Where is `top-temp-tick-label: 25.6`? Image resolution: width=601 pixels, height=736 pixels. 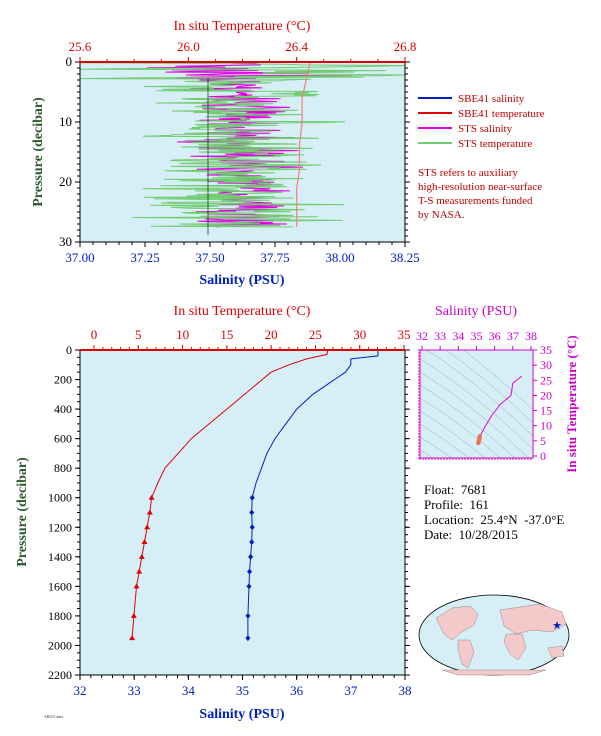 top-temp-tick-label: 25.6 is located at coordinates (80, 46).